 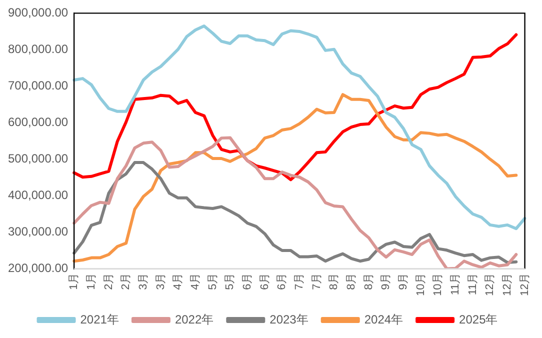 I want to click on y-tick-label: 600,000.00, so click(x=38, y=122).